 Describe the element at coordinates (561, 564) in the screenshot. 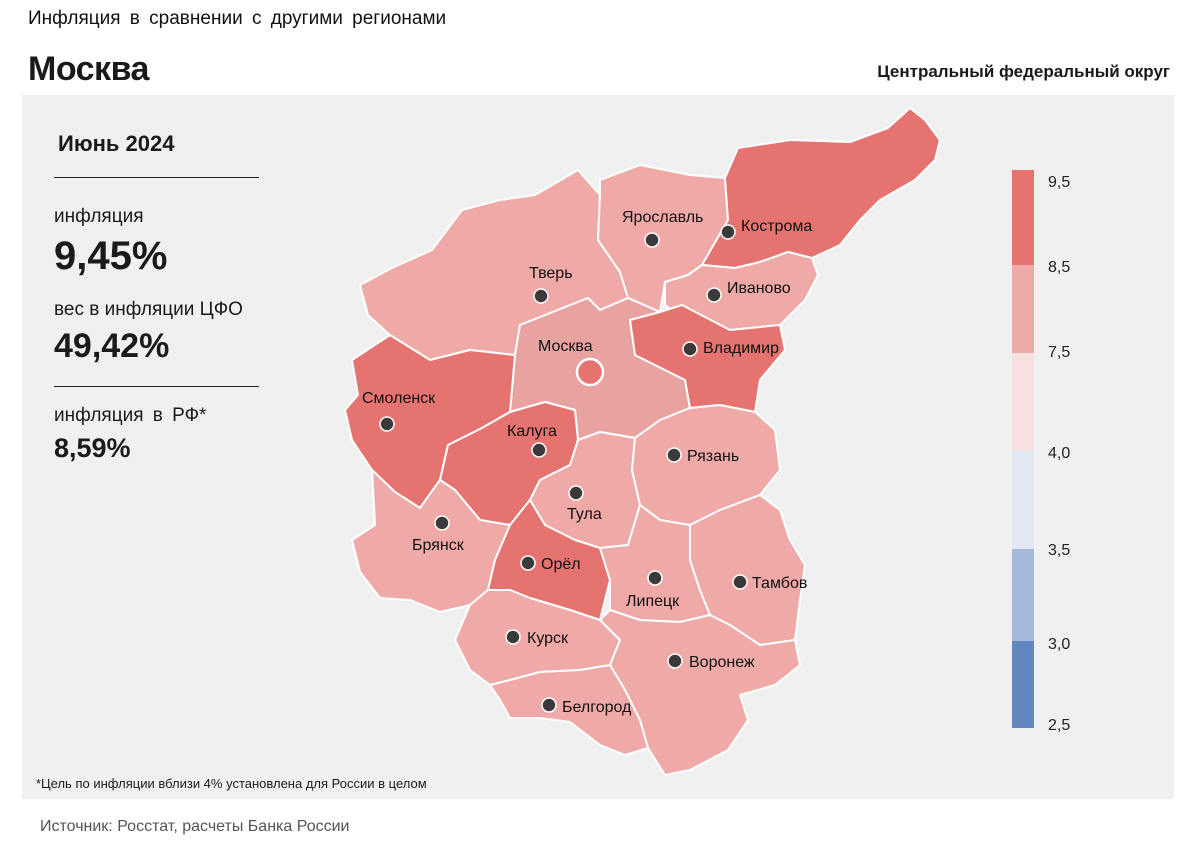

I see `city-label-orel: Орёл` at that location.